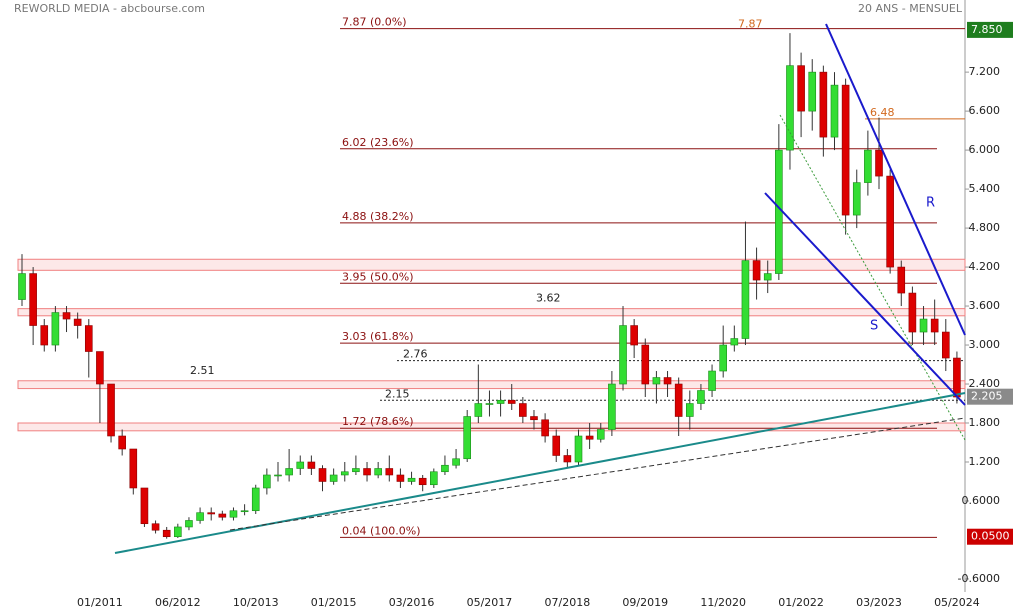 The height and width of the screenshot is (613, 1014). I want to click on fib-label: 3.03 (61.8%), so click(378, 336).